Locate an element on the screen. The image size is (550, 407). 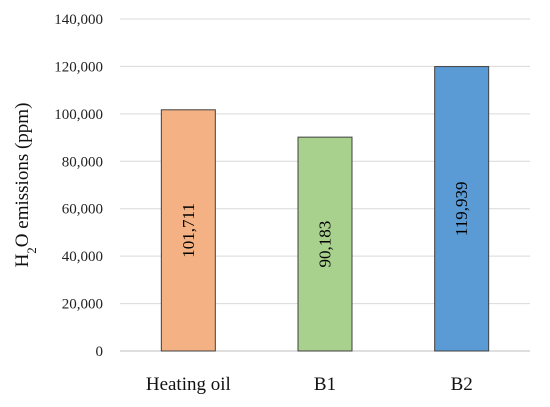
bar-value-label: 101,711 is located at coordinates (188, 230).